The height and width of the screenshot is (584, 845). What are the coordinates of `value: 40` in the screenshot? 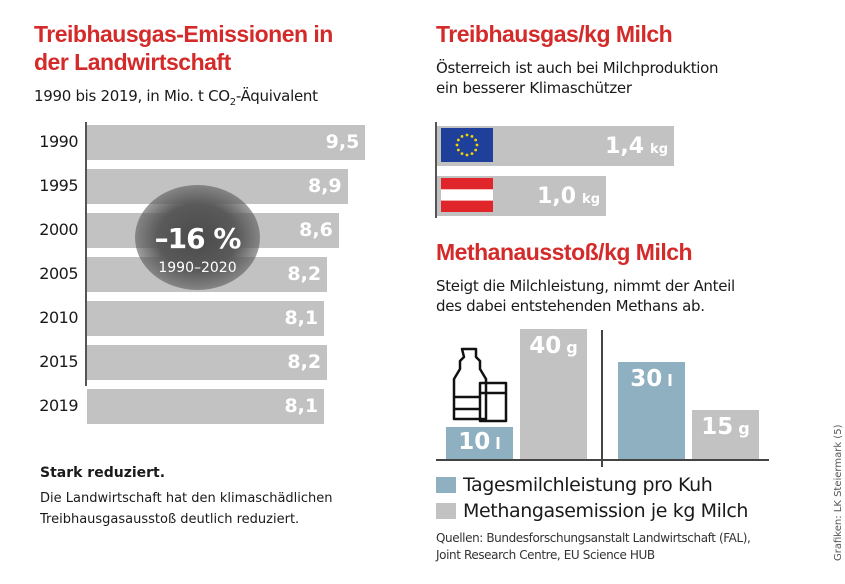 It's located at (545, 346).